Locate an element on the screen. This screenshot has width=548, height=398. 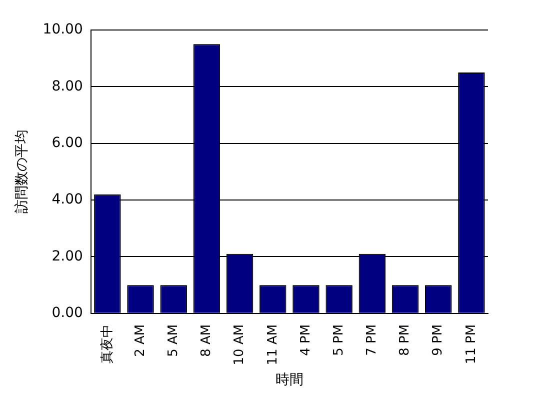
x-tick-label: 11 PM is located at coordinates (471, 344).